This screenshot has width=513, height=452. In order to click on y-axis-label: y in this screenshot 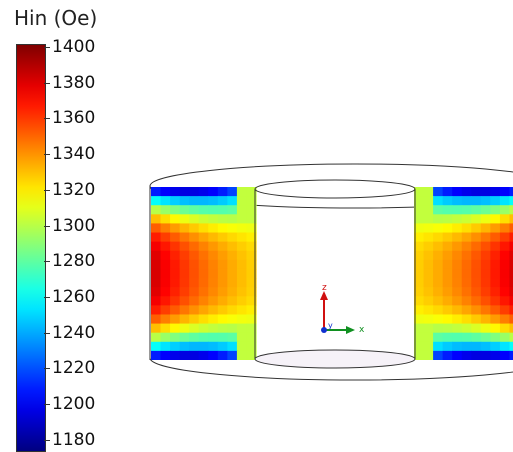, I will do `click(330, 325)`.